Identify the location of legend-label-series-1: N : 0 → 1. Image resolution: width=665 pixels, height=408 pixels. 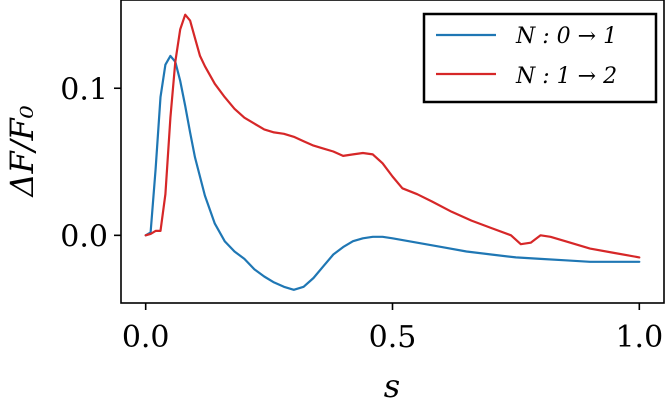
(566, 36).